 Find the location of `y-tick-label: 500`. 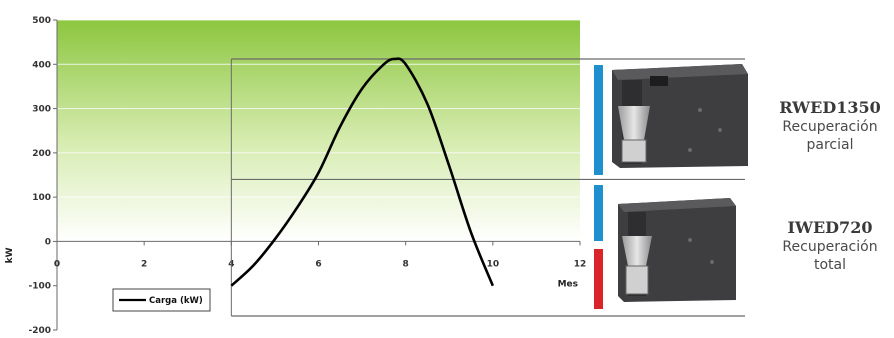

y-tick-label: 500 is located at coordinates (41, 21).